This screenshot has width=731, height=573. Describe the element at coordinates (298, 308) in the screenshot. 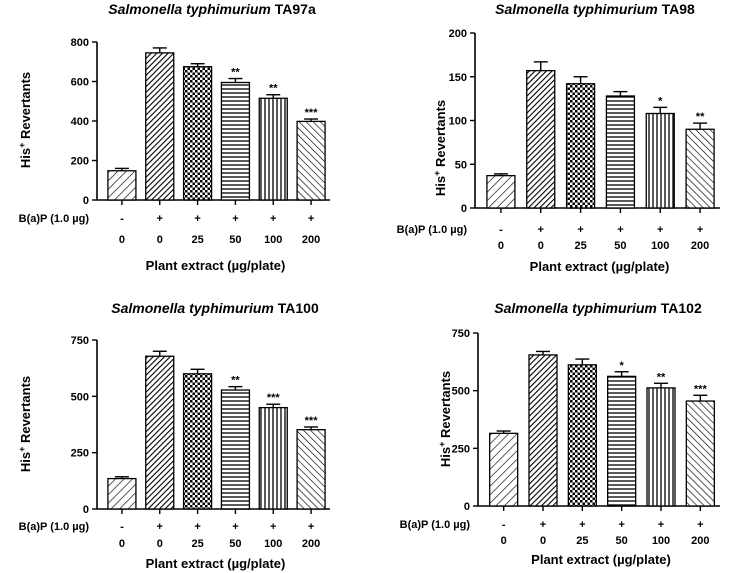

I see `chart-title-strain: TA100` at that location.